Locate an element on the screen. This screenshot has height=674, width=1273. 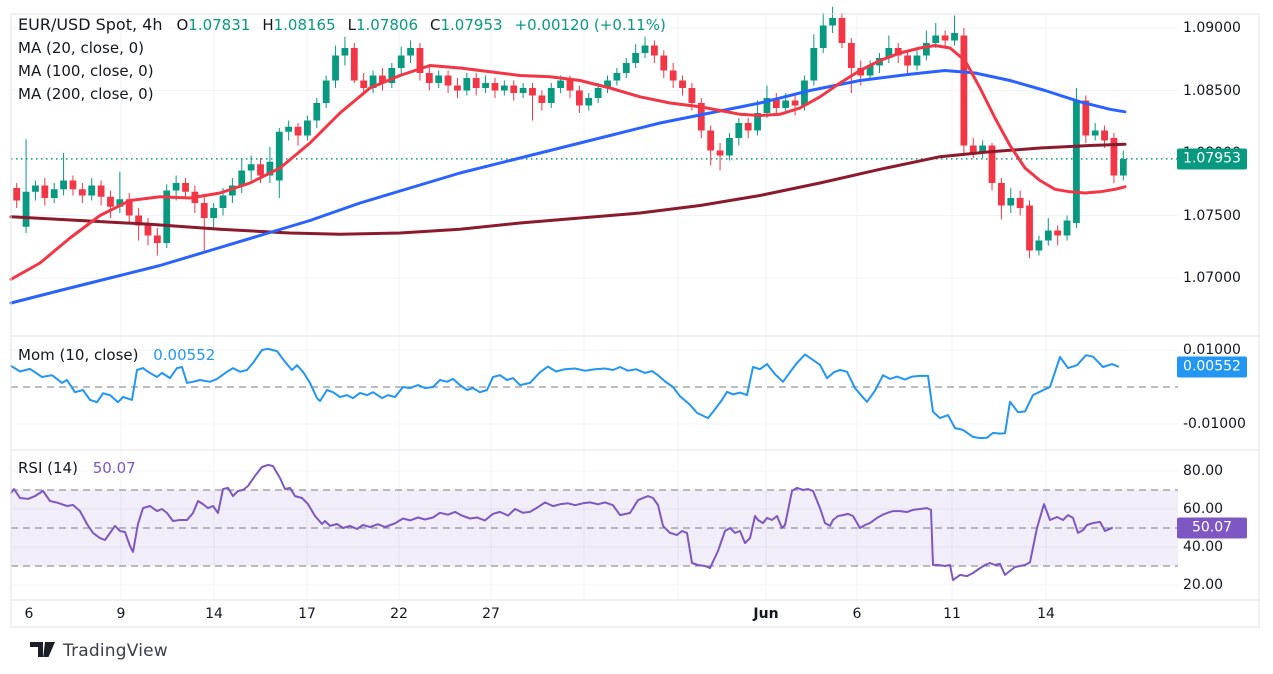
time-axis-label: 22 is located at coordinates (399, 614).